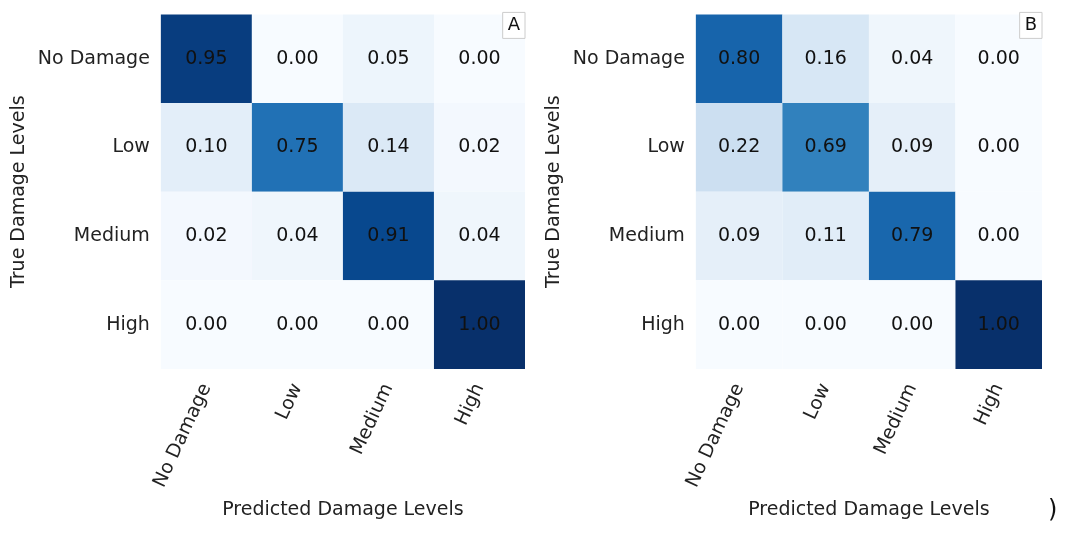 This screenshot has height=533, width=1070. Describe the element at coordinates (912, 233) in the screenshot. I see `data-label: 0.79` at that location.